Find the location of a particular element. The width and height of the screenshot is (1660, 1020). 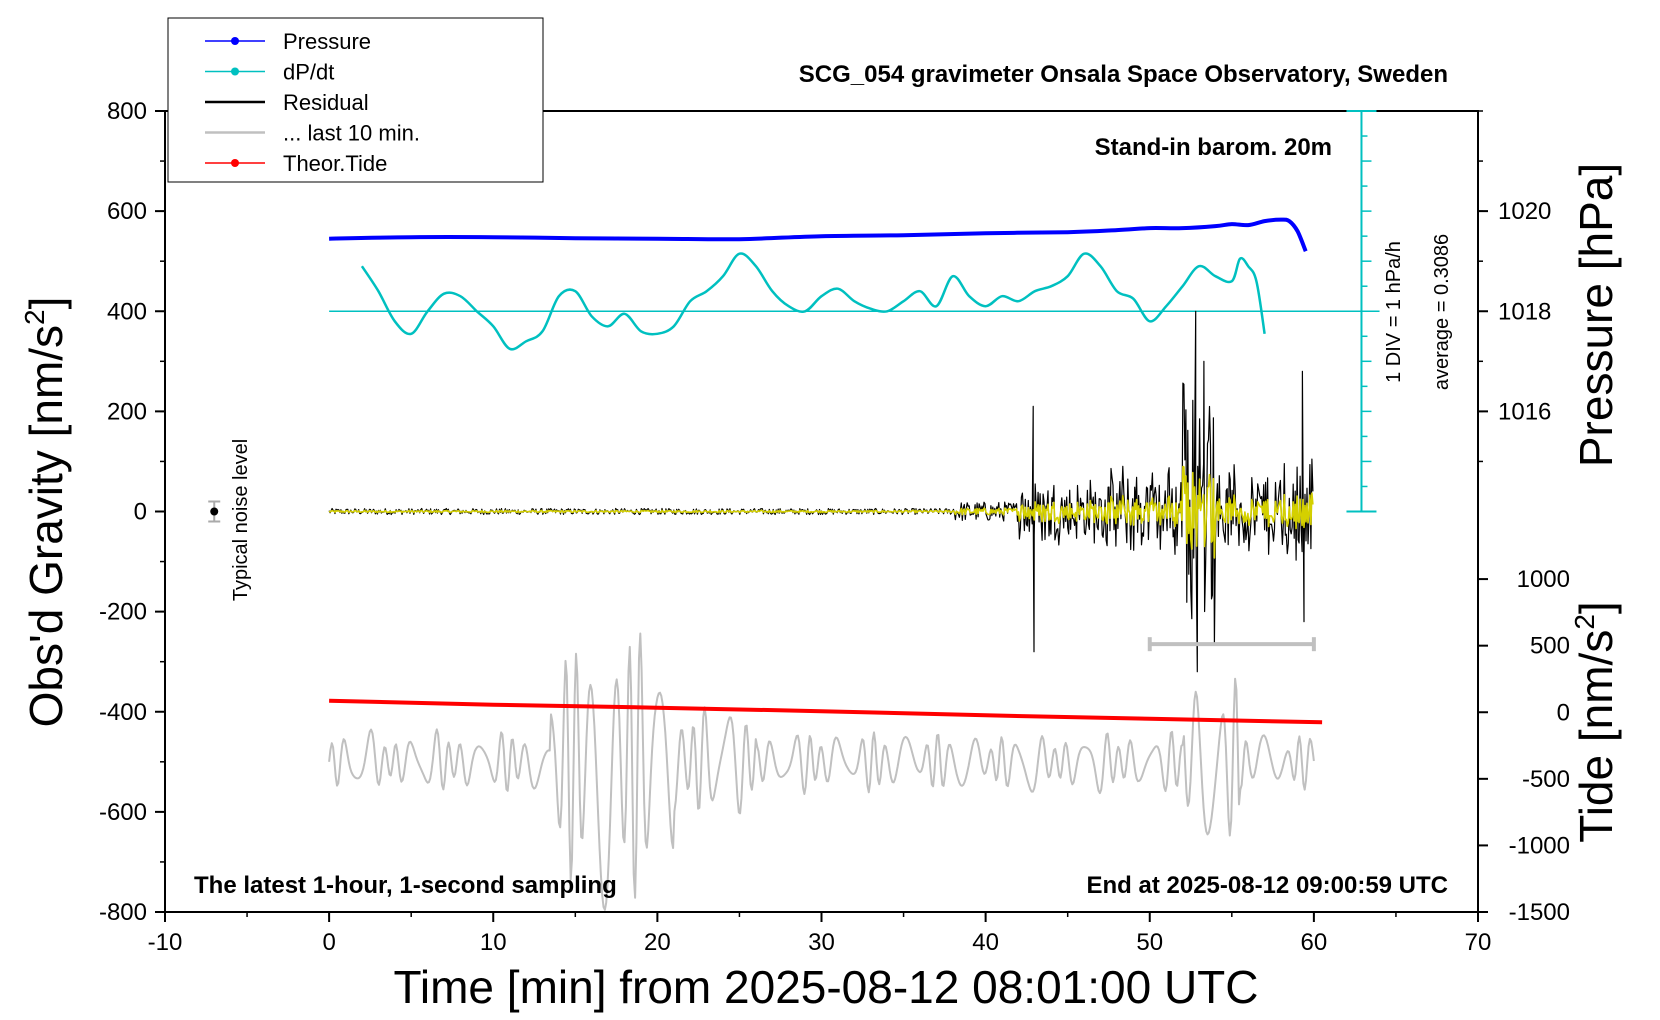

end-at-annotation: End at 2025-08-12 09:00:59 UTC is located at coordinates (1268, 885).